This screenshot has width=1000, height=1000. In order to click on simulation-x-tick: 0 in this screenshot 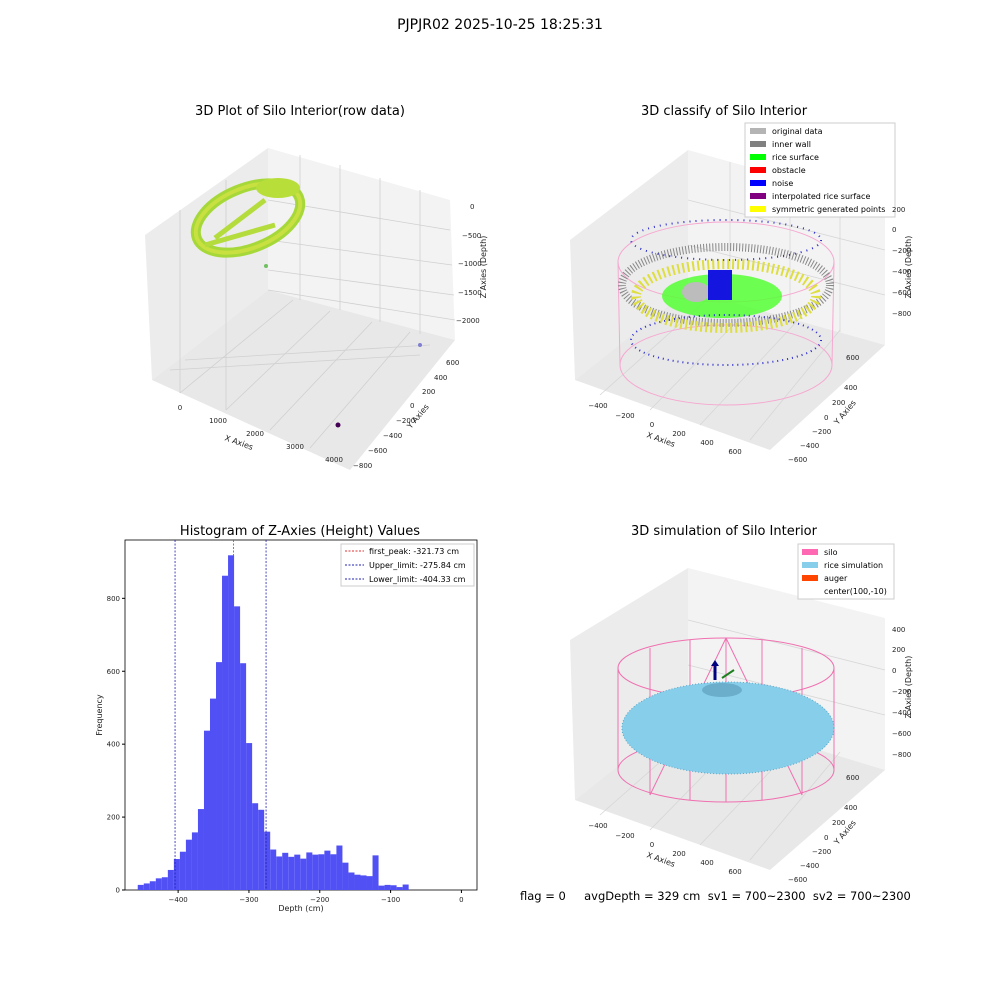, I will do `click(652, 845)`.